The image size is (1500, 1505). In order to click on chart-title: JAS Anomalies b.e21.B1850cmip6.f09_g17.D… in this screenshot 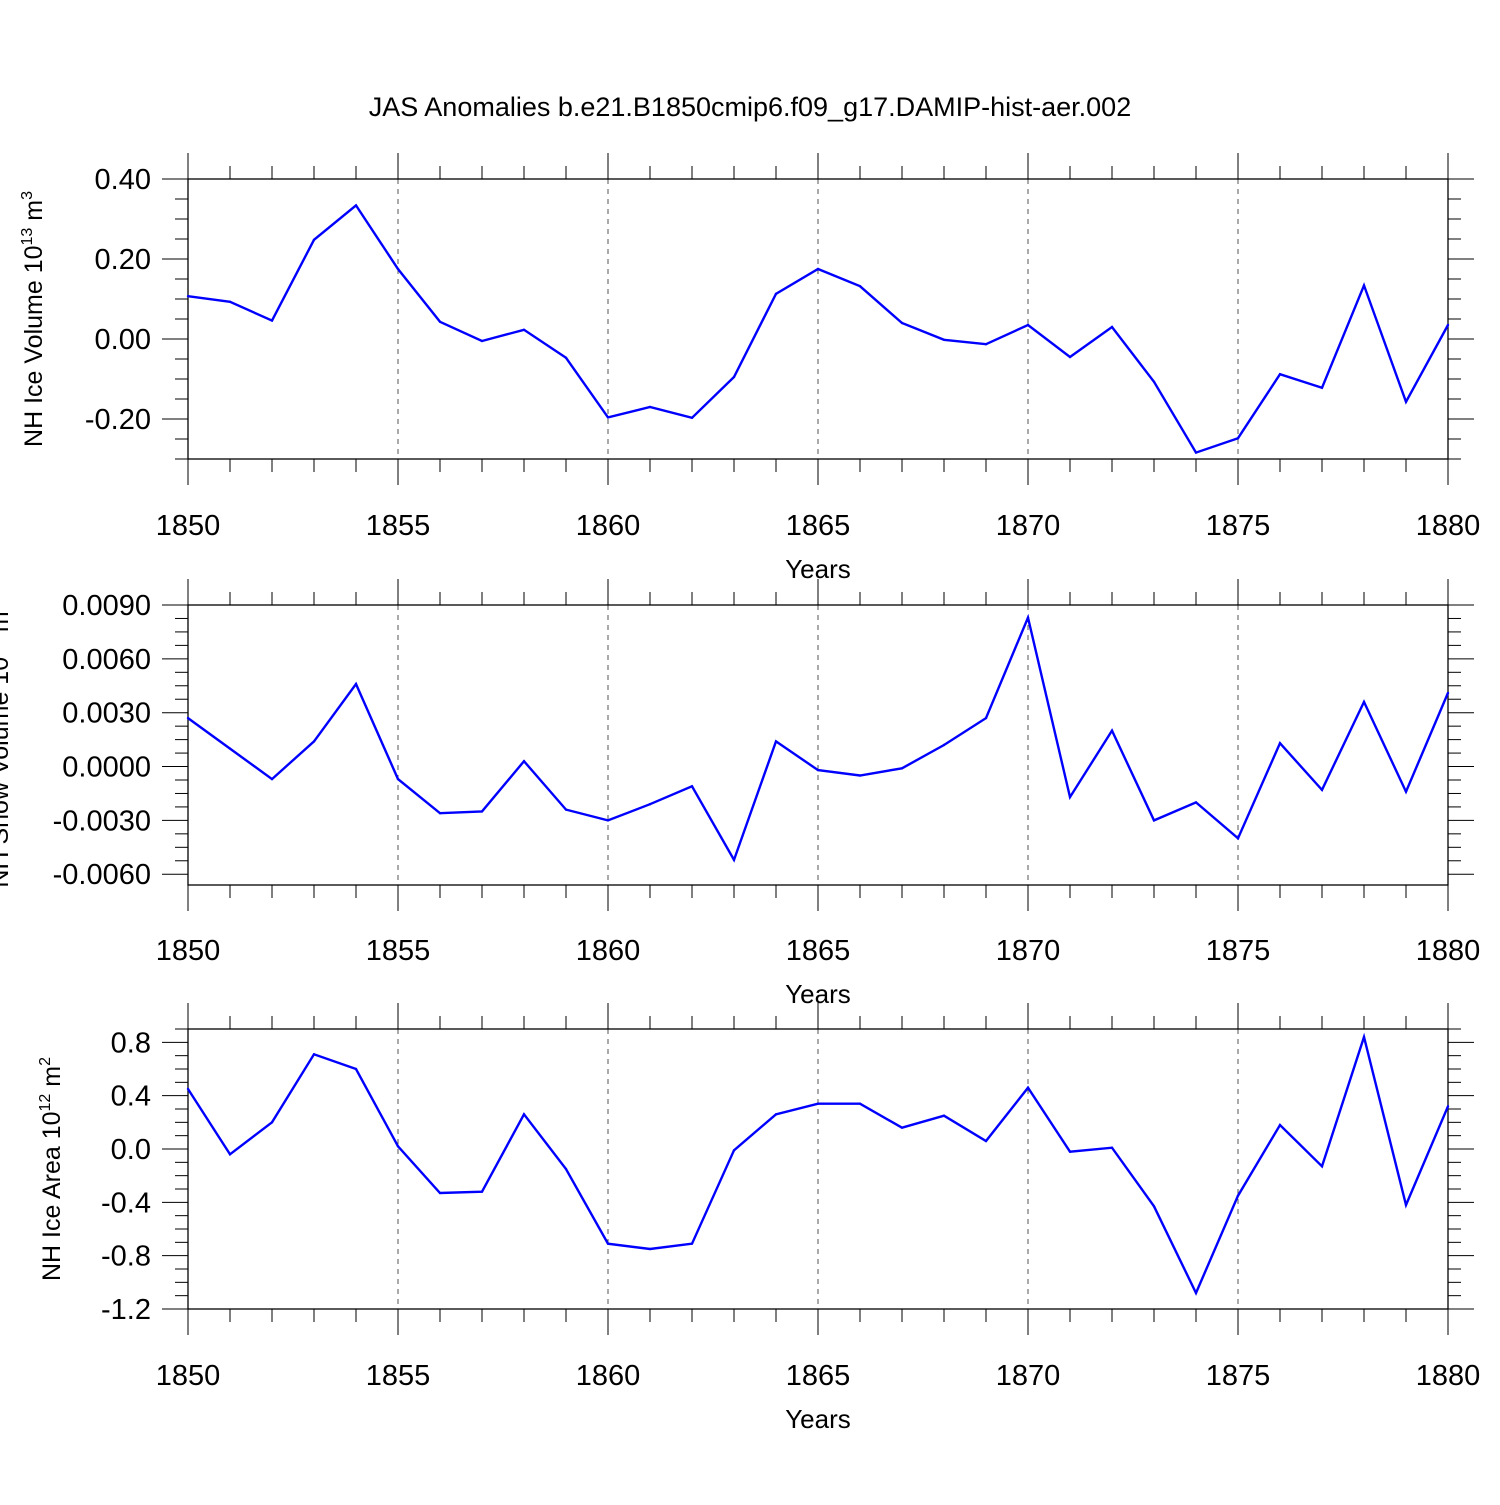, I will do `click(750, 107)`.